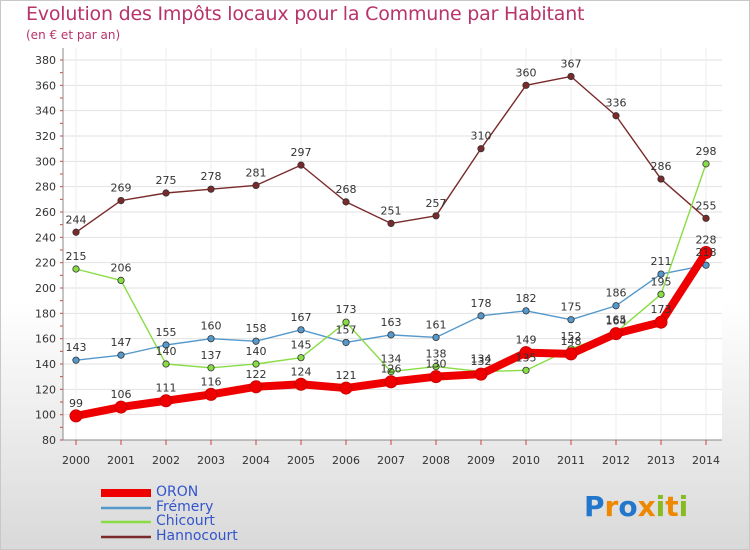 This screenshot has height=550, width=750. What do you see at coordinates (211, 326) in the screenshot?
I see `data-label-frémery: 160` at bounding box center [211, 326].